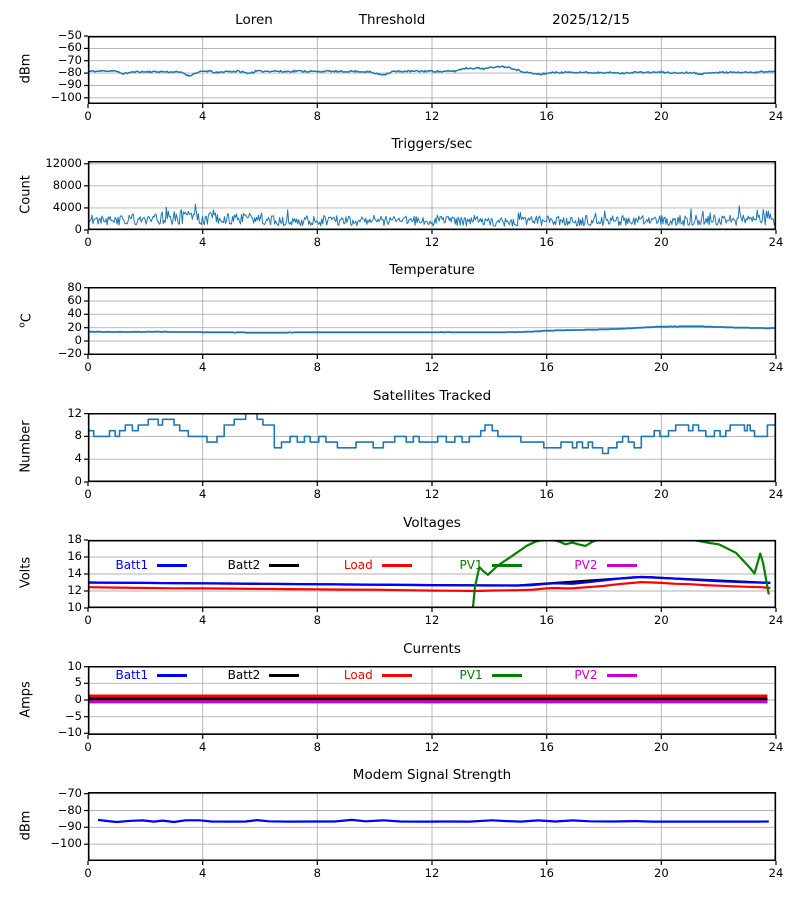 This screenshot has height=900, width=800. Describe the element at coordinates (78, 435) in the screenshot. I see `y-tick-label: 8` at that location.